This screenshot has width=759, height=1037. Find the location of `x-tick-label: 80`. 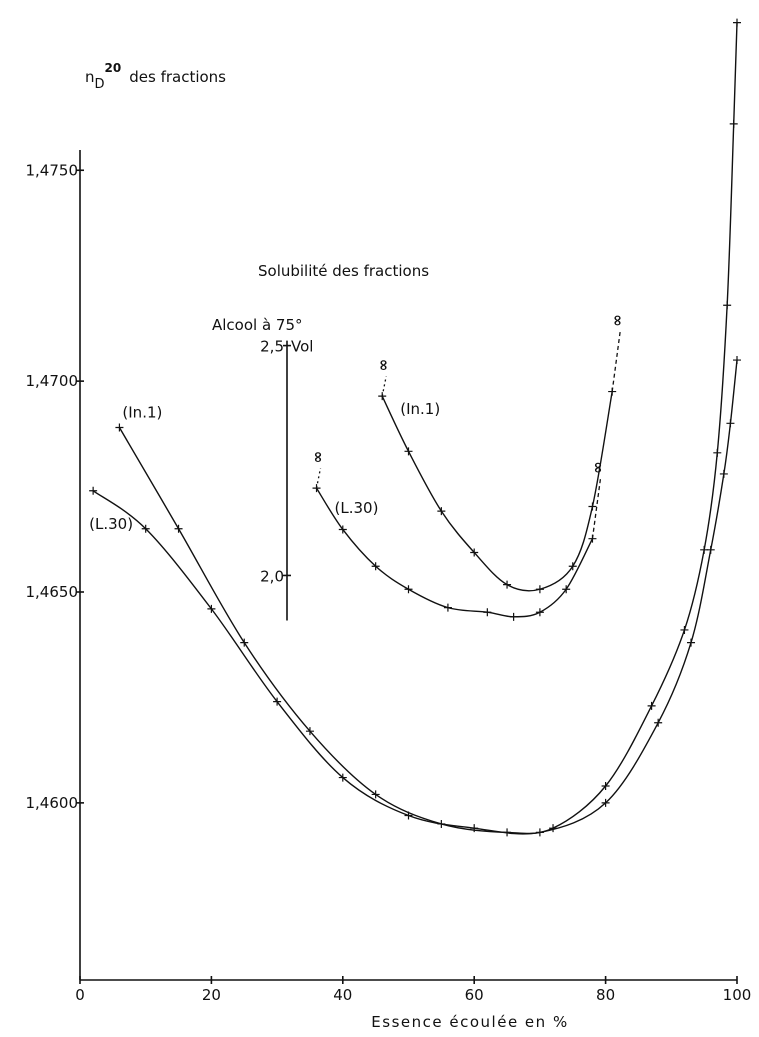

x-tick-label: 80 is located at coordinates (605, 995).